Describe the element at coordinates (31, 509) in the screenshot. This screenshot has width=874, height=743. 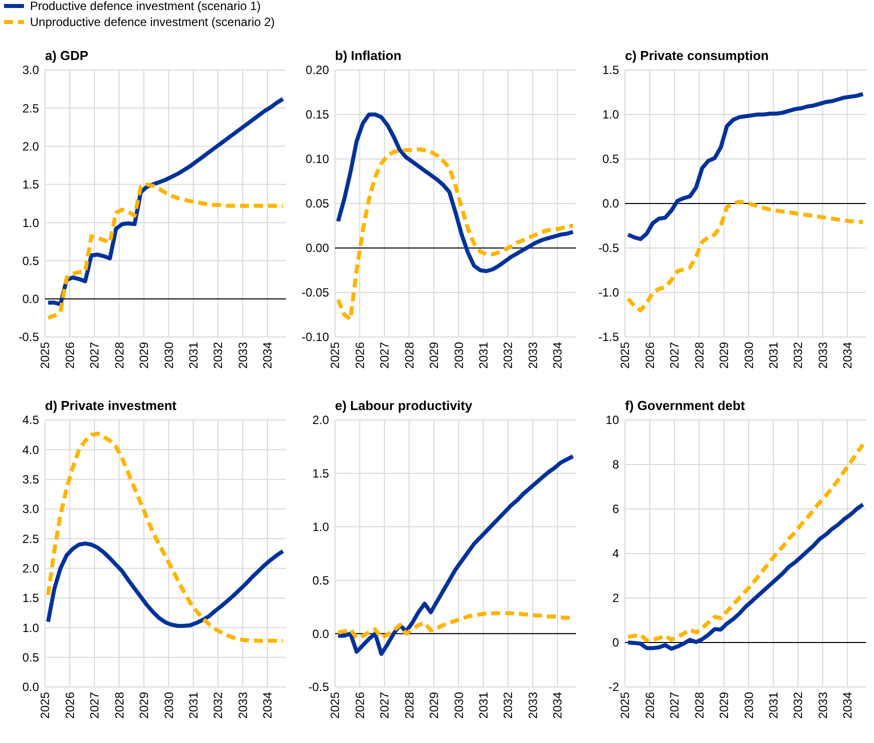
I see `y-tick-label: 3.0` at that location.